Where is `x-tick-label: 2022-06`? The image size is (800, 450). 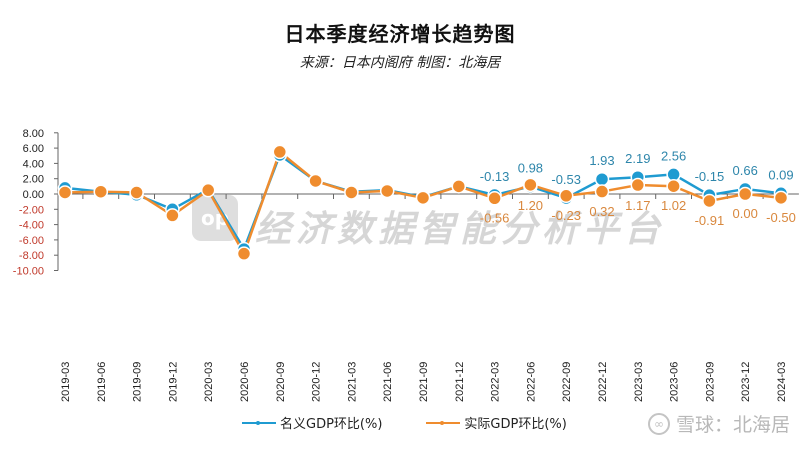 x-tick-label: 2022-06 is located at coordinates (531, 382).